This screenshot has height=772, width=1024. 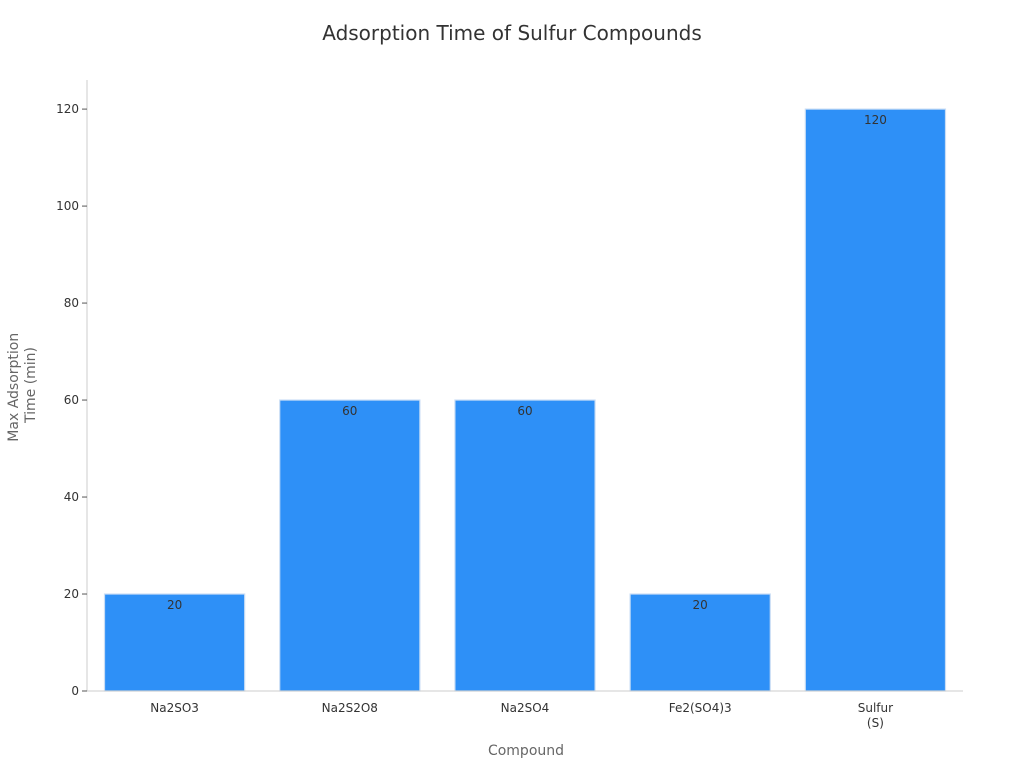 I want to click on y-axis-label: Max Adsorption Time (min), so click(x=22, y=384).